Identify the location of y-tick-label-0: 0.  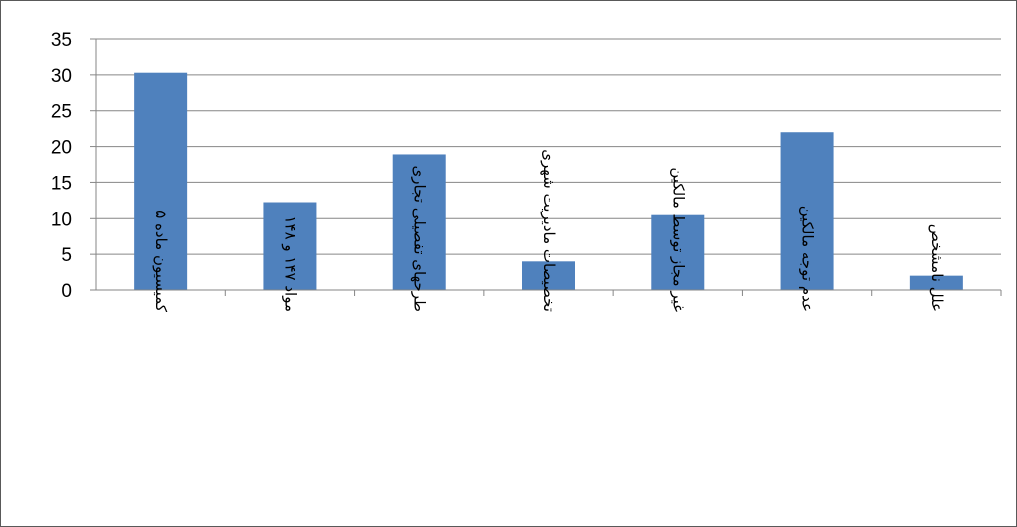
(66, 291).